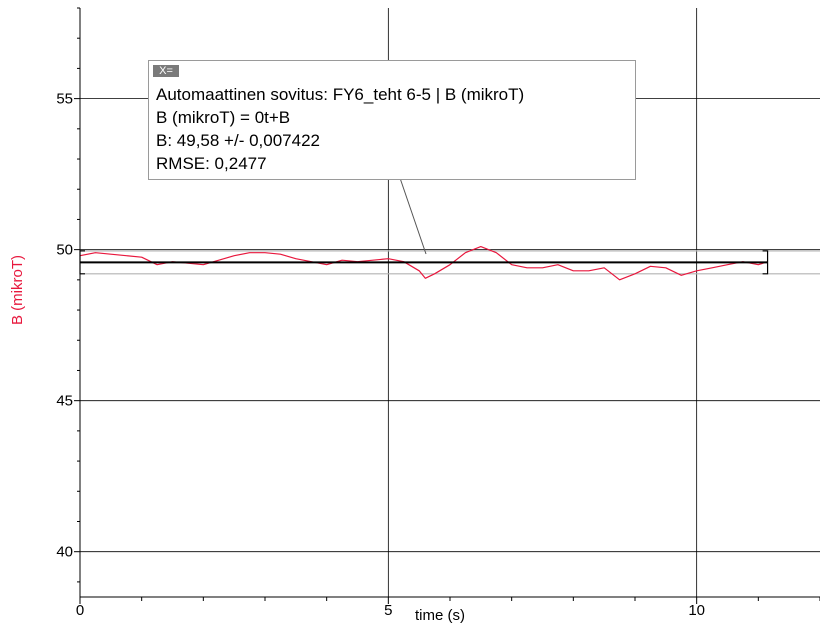 The width and height of the screenshot is (820, 627). Describe the element at coordinates (440, 615) in the screenshot. I see `x-axis-title: time (s)` at that location.